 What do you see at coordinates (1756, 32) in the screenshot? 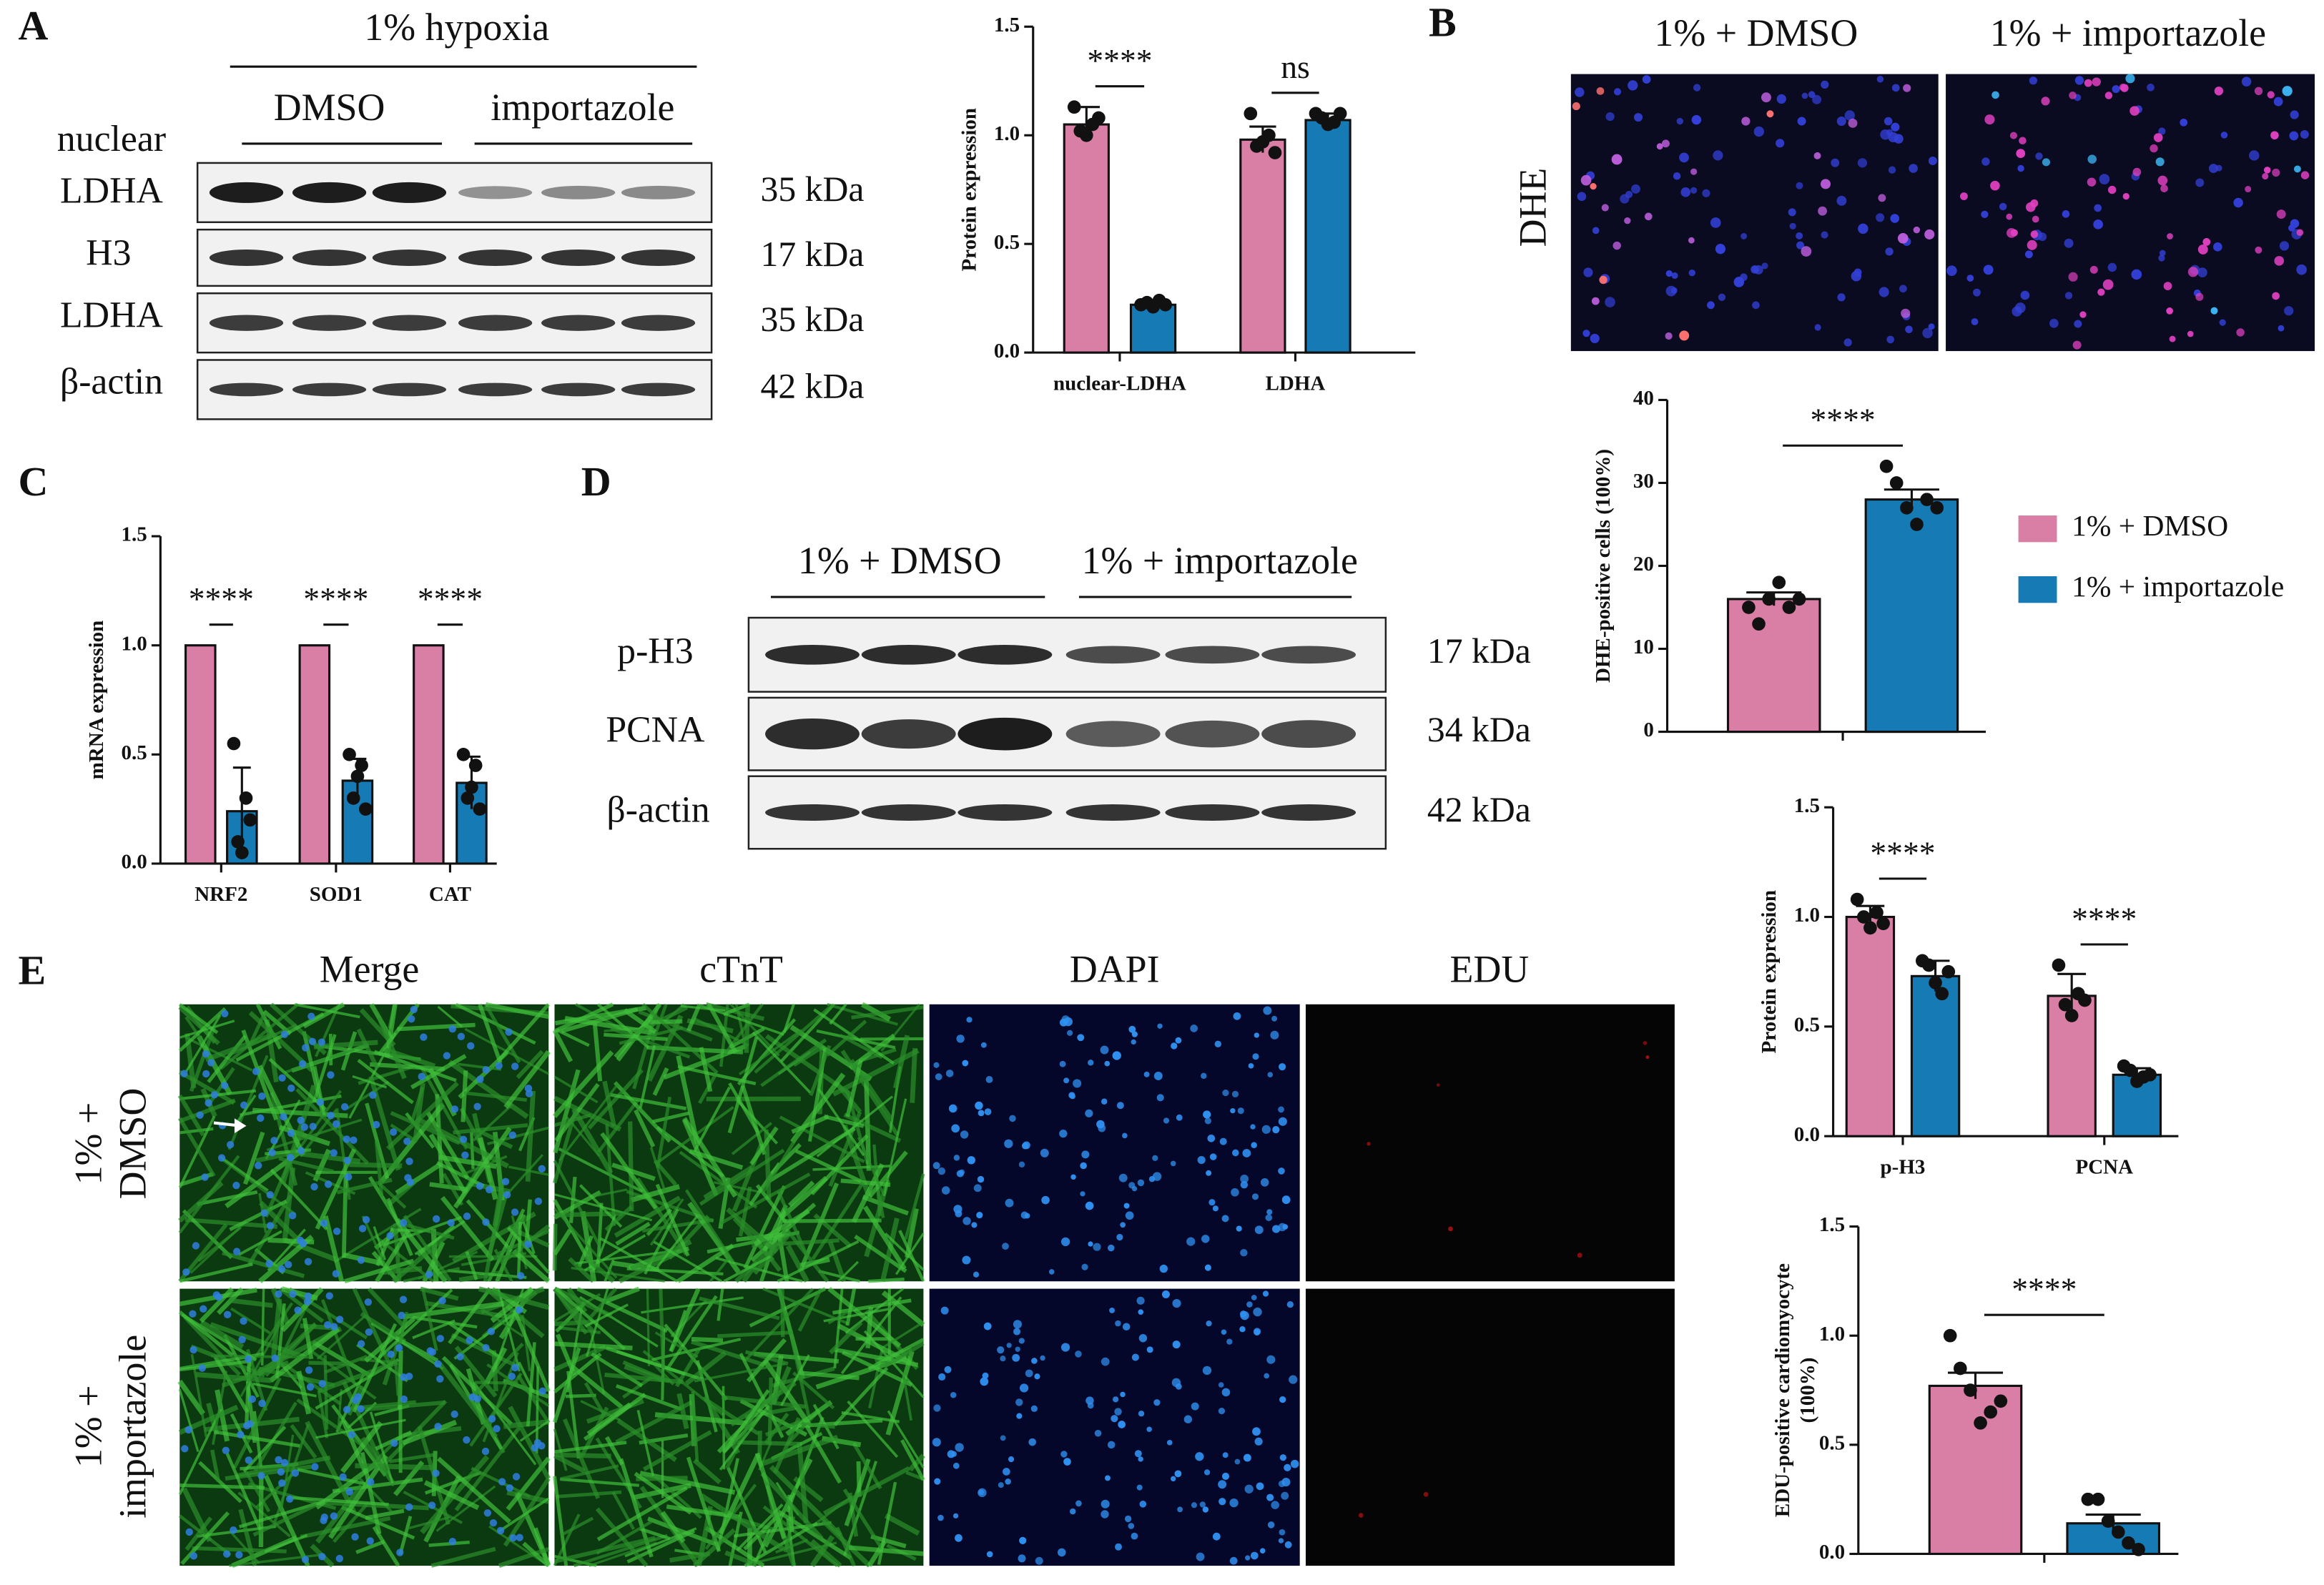
I see `column-label: 1% + DMSO` at bounding box center [1756, 32].